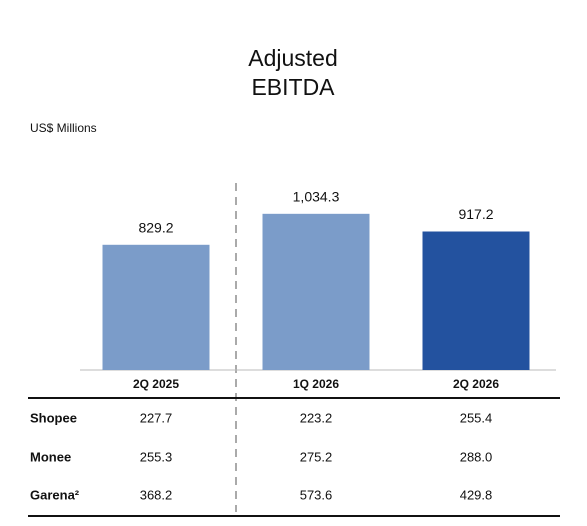 Image resolution: width=587 pixels, height=526 pixels. Describe the element at coordinates (155, 227) in the screenshot. I see `value-label: 829.2` at that location.